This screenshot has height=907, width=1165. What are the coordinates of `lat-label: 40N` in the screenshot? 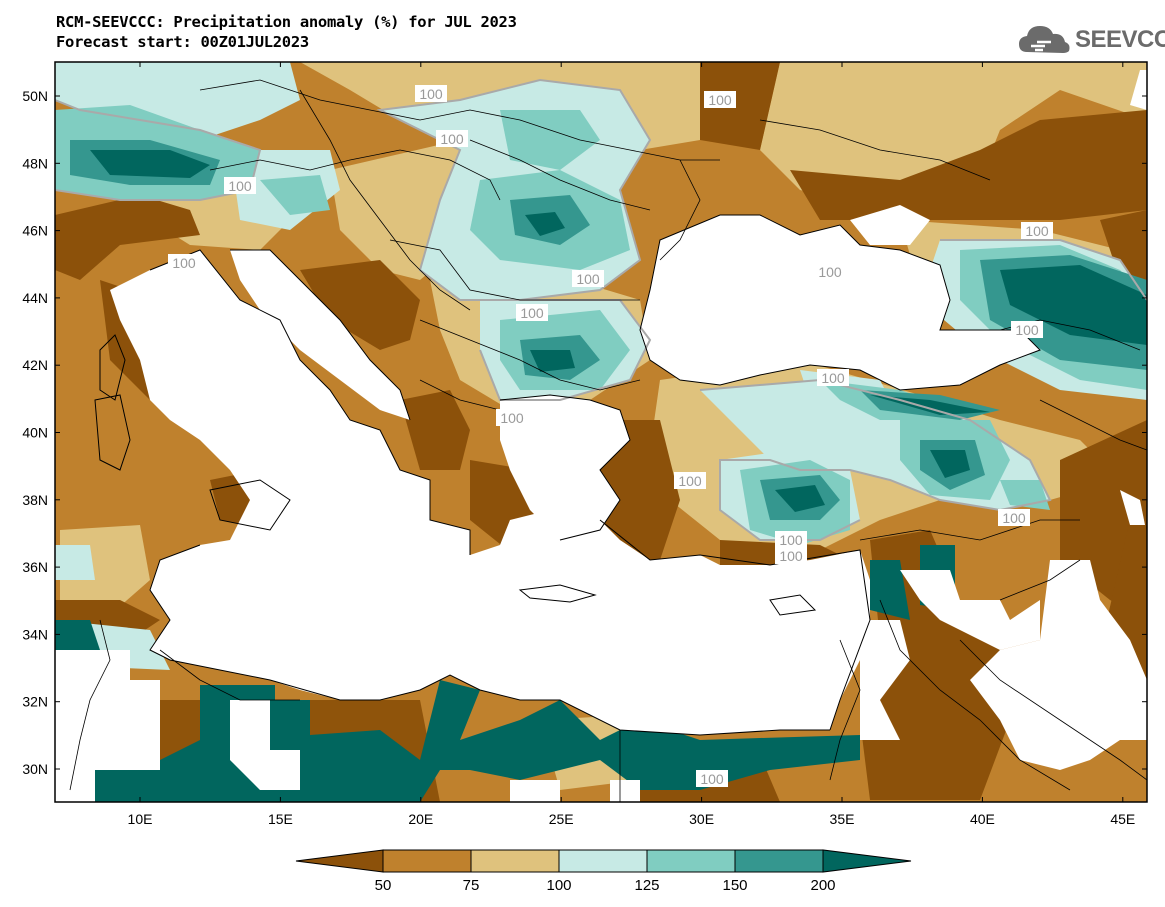 It's located at (35, 433).